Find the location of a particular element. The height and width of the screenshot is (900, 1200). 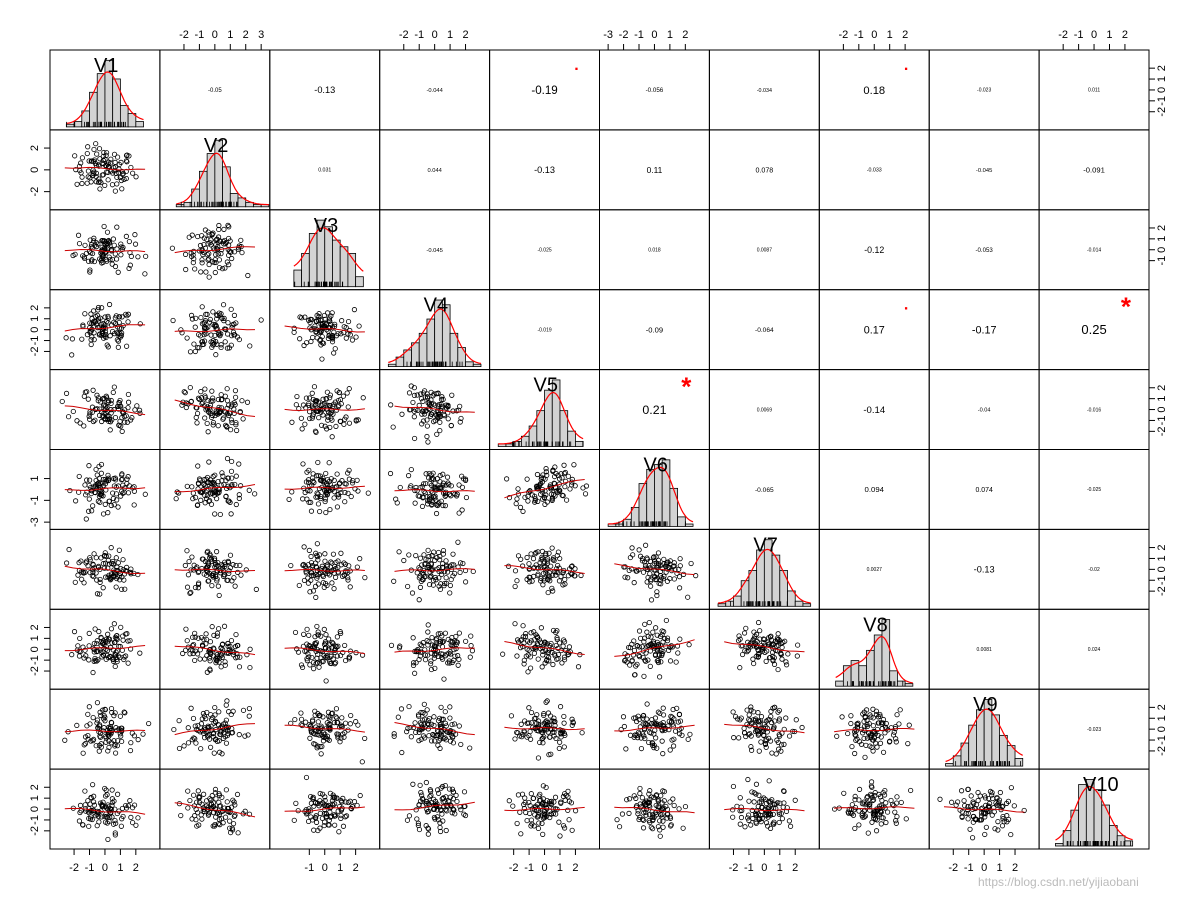

variable-label-V8: V8 is located at coordinates (875, 625).